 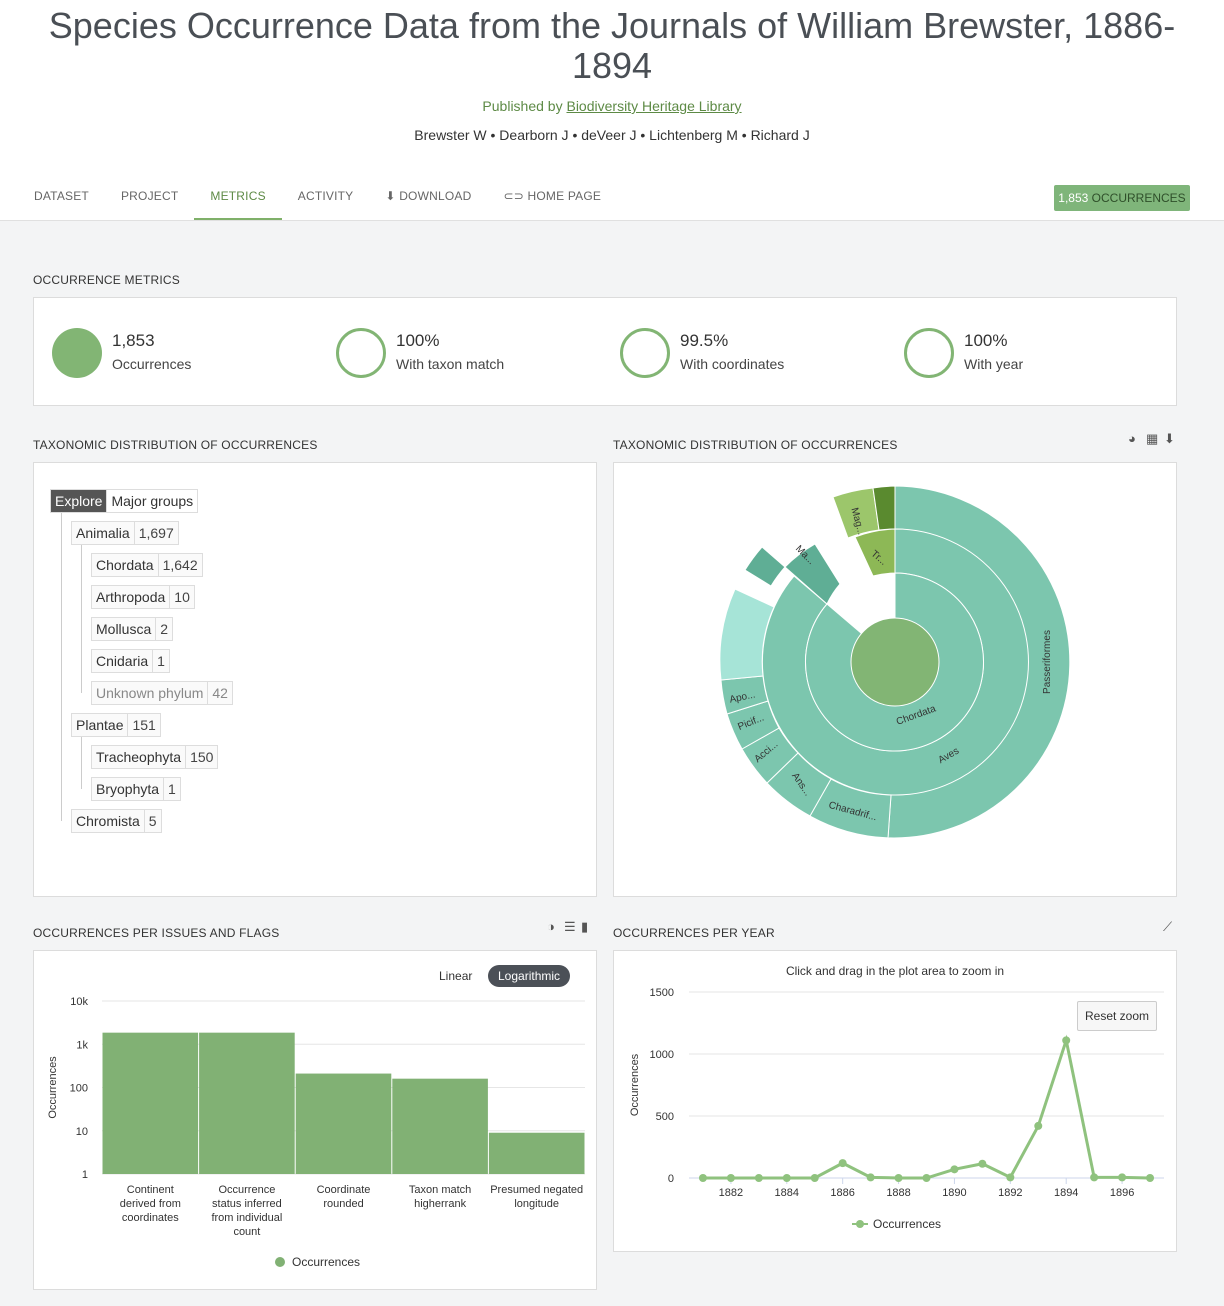 I want to click on metric-taxon-match: 100% With taxon match, so click(x=456, y=353).